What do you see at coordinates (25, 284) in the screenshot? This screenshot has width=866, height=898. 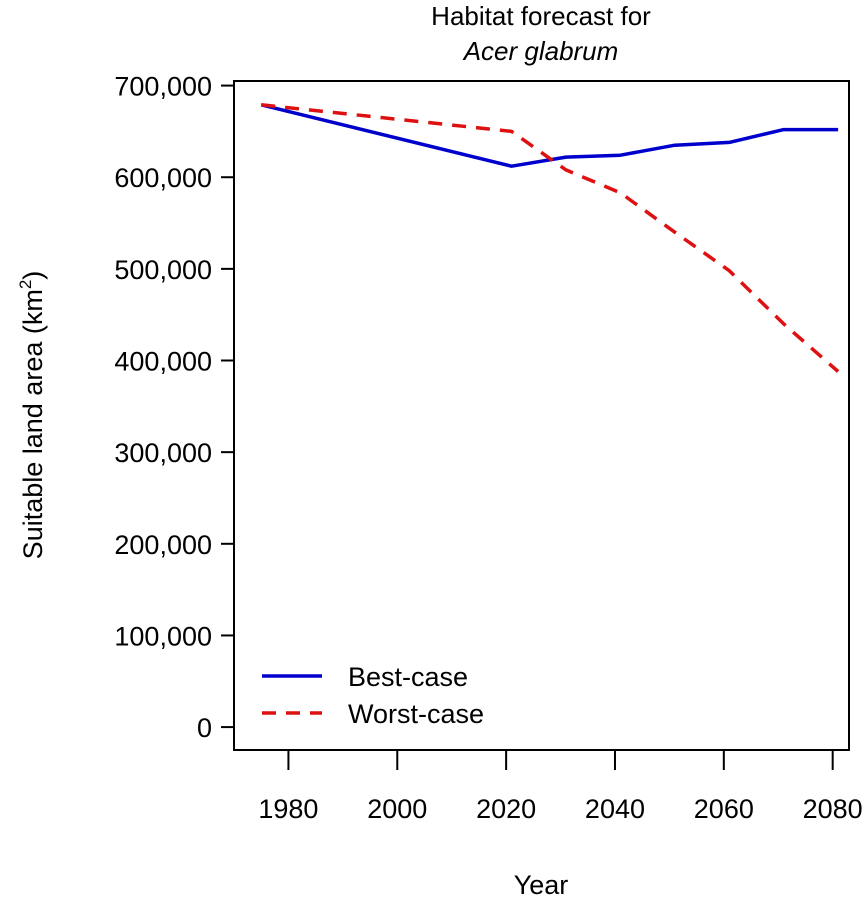 I see `y-axis-title-superscript: 2` at bounding box center [25, 284].